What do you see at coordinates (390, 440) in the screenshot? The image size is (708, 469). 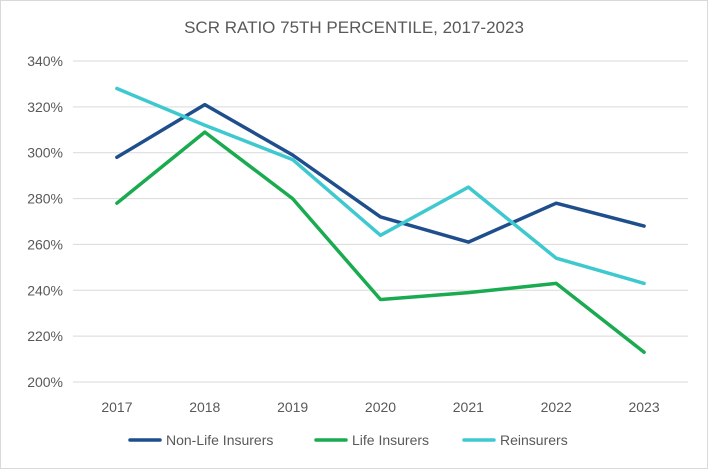 I see `legend-label: Life Insurers` at bounding box center [390, 440].